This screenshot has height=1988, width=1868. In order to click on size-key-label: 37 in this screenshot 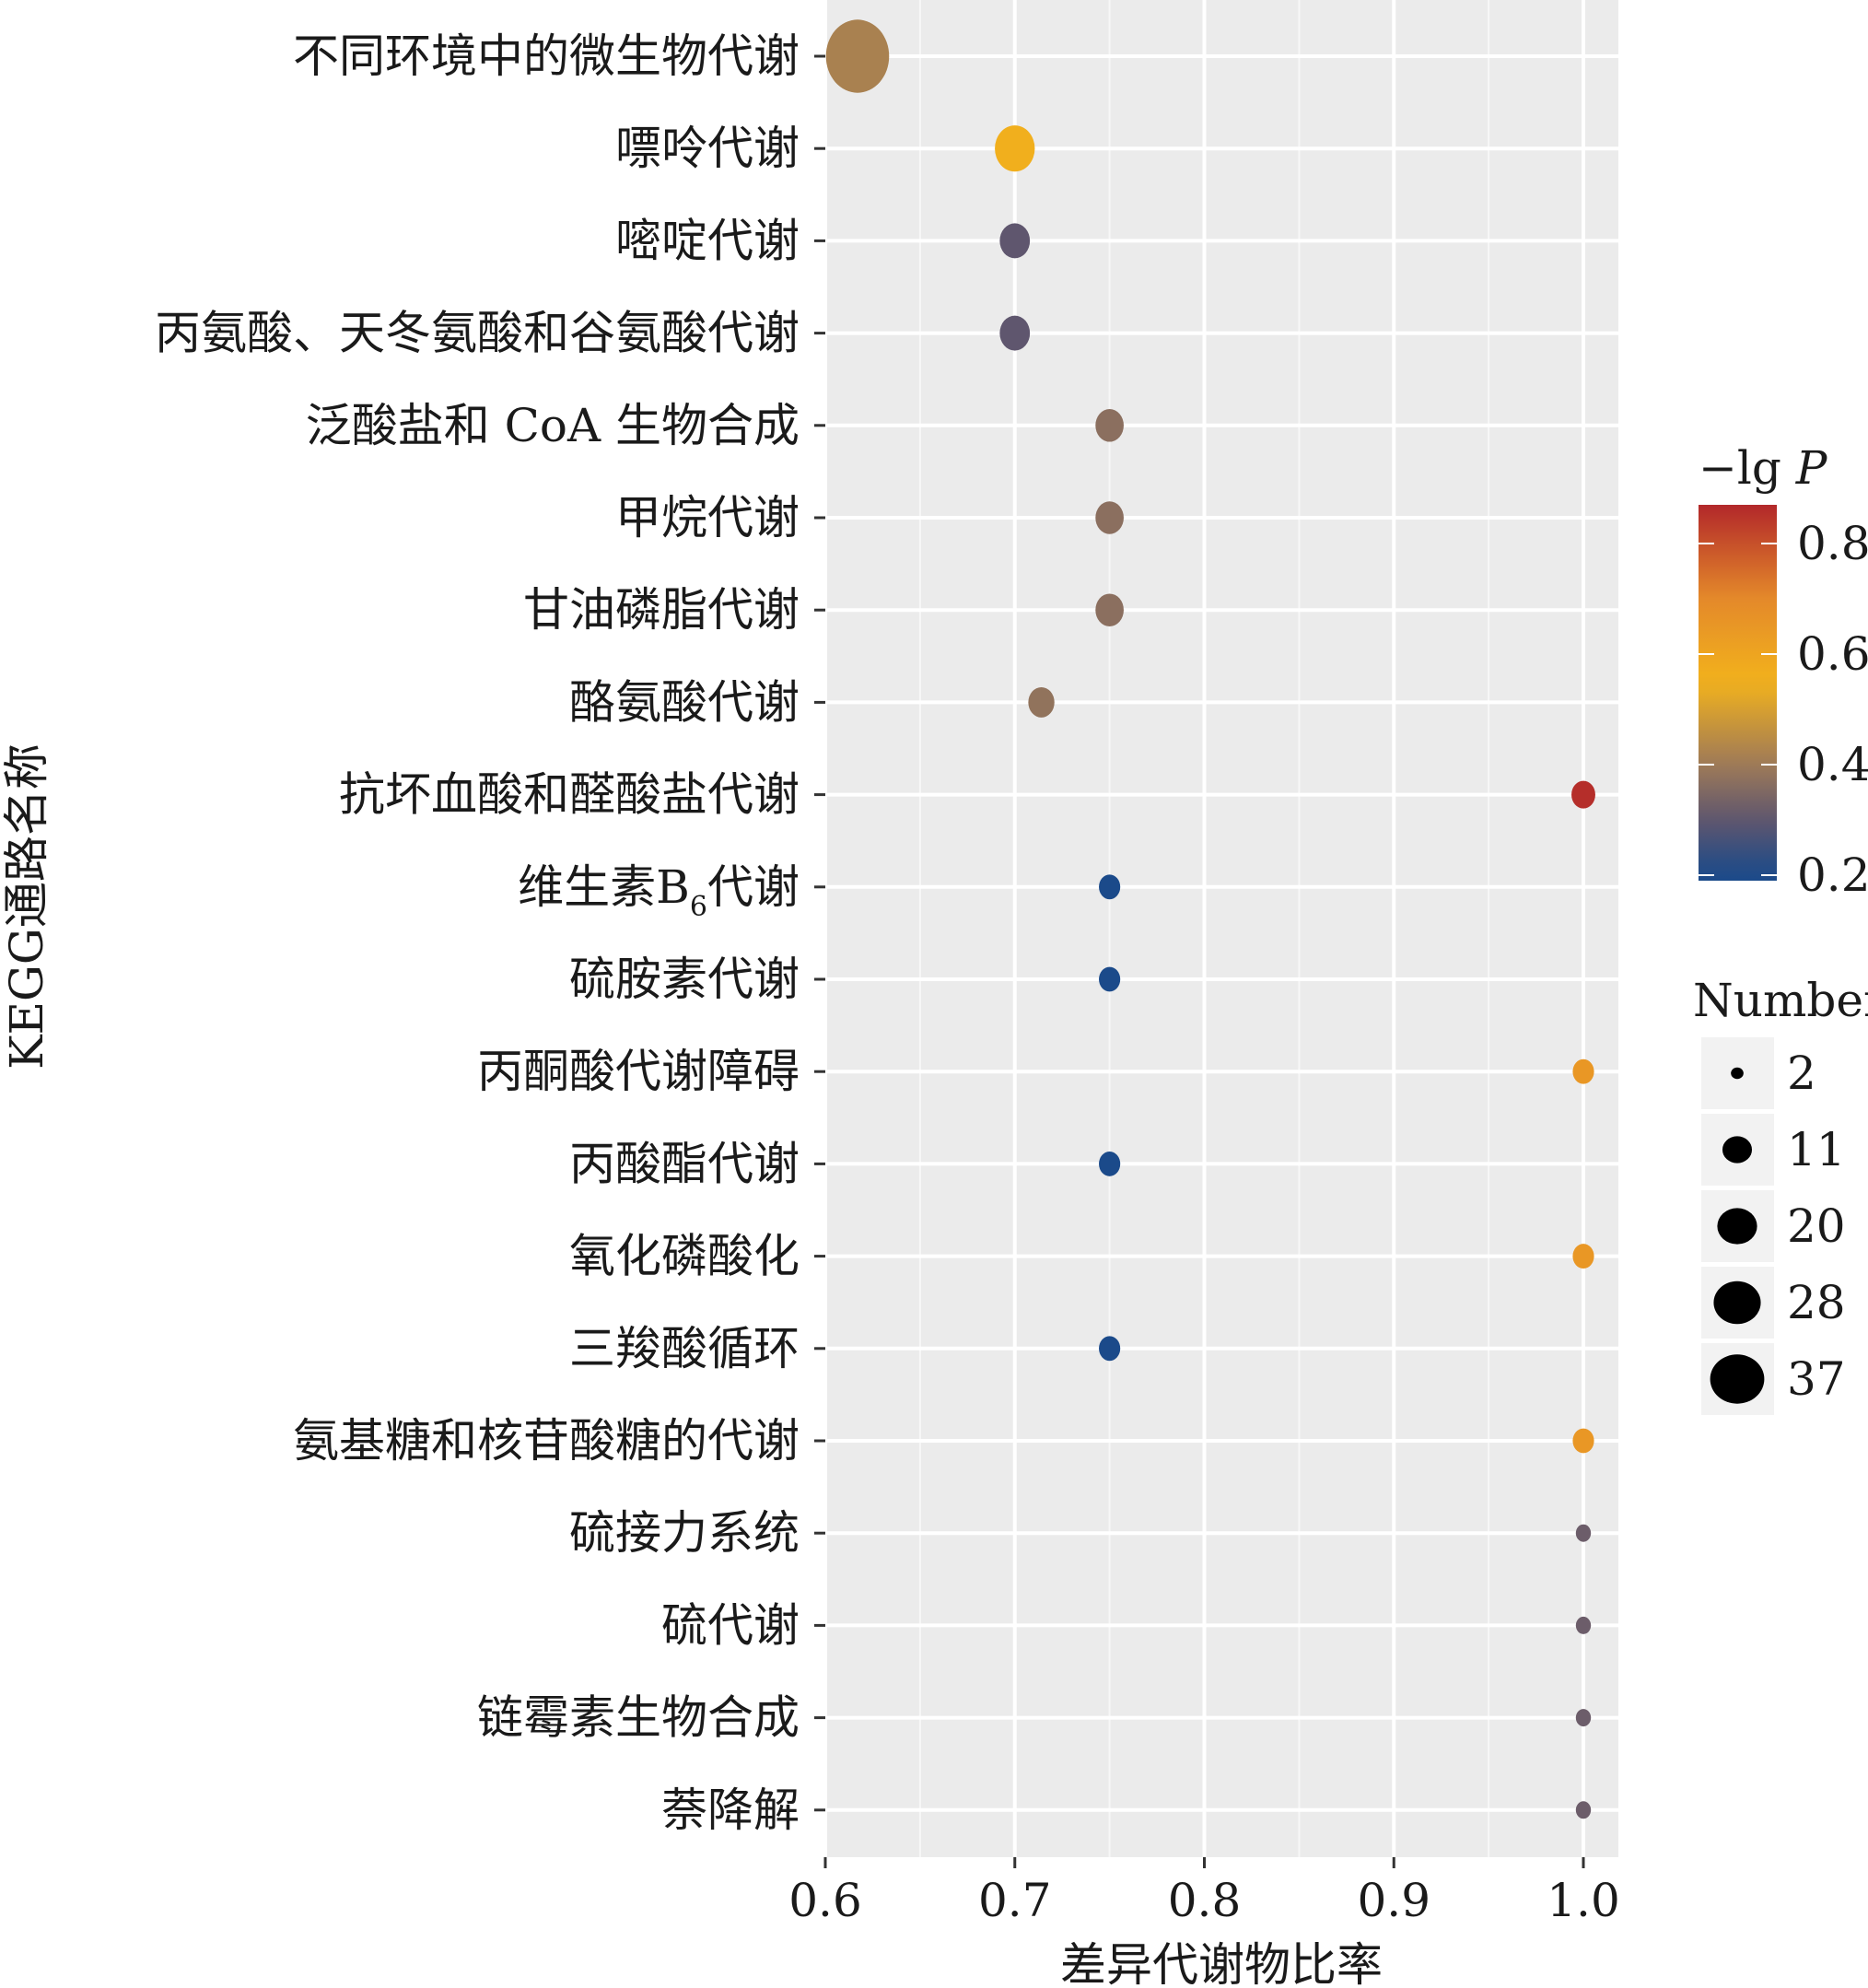, I will do `click(1816, 1379)`.